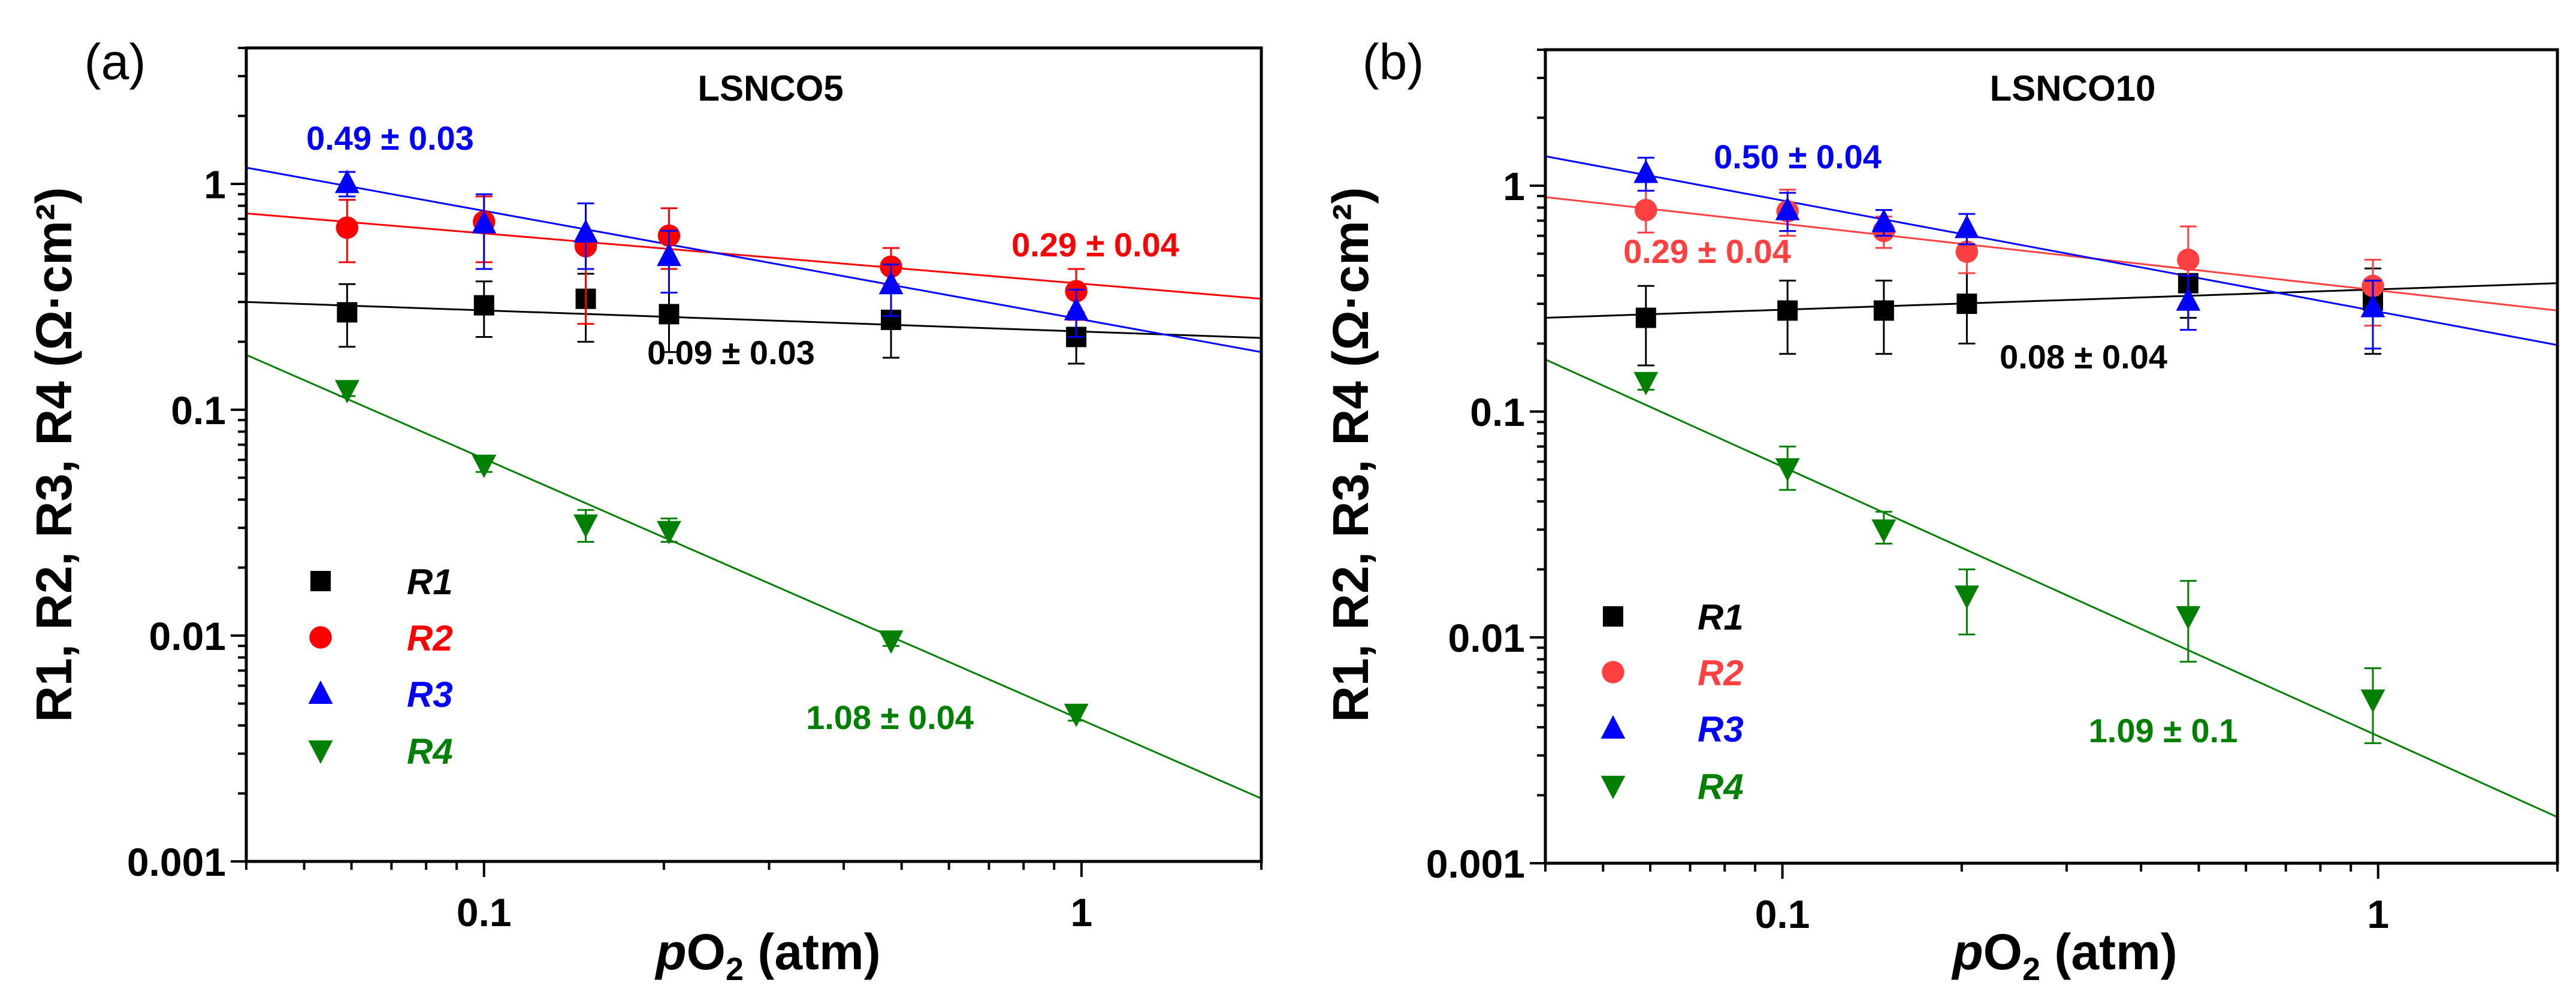 The height and width of the screenshot is (1004, 2576). What do you see at coordinates (2084, 357) in the screenshot?
I see `slope-annotation-R1: 0.08 ± 0.04` at bounding box center [2084, 357].